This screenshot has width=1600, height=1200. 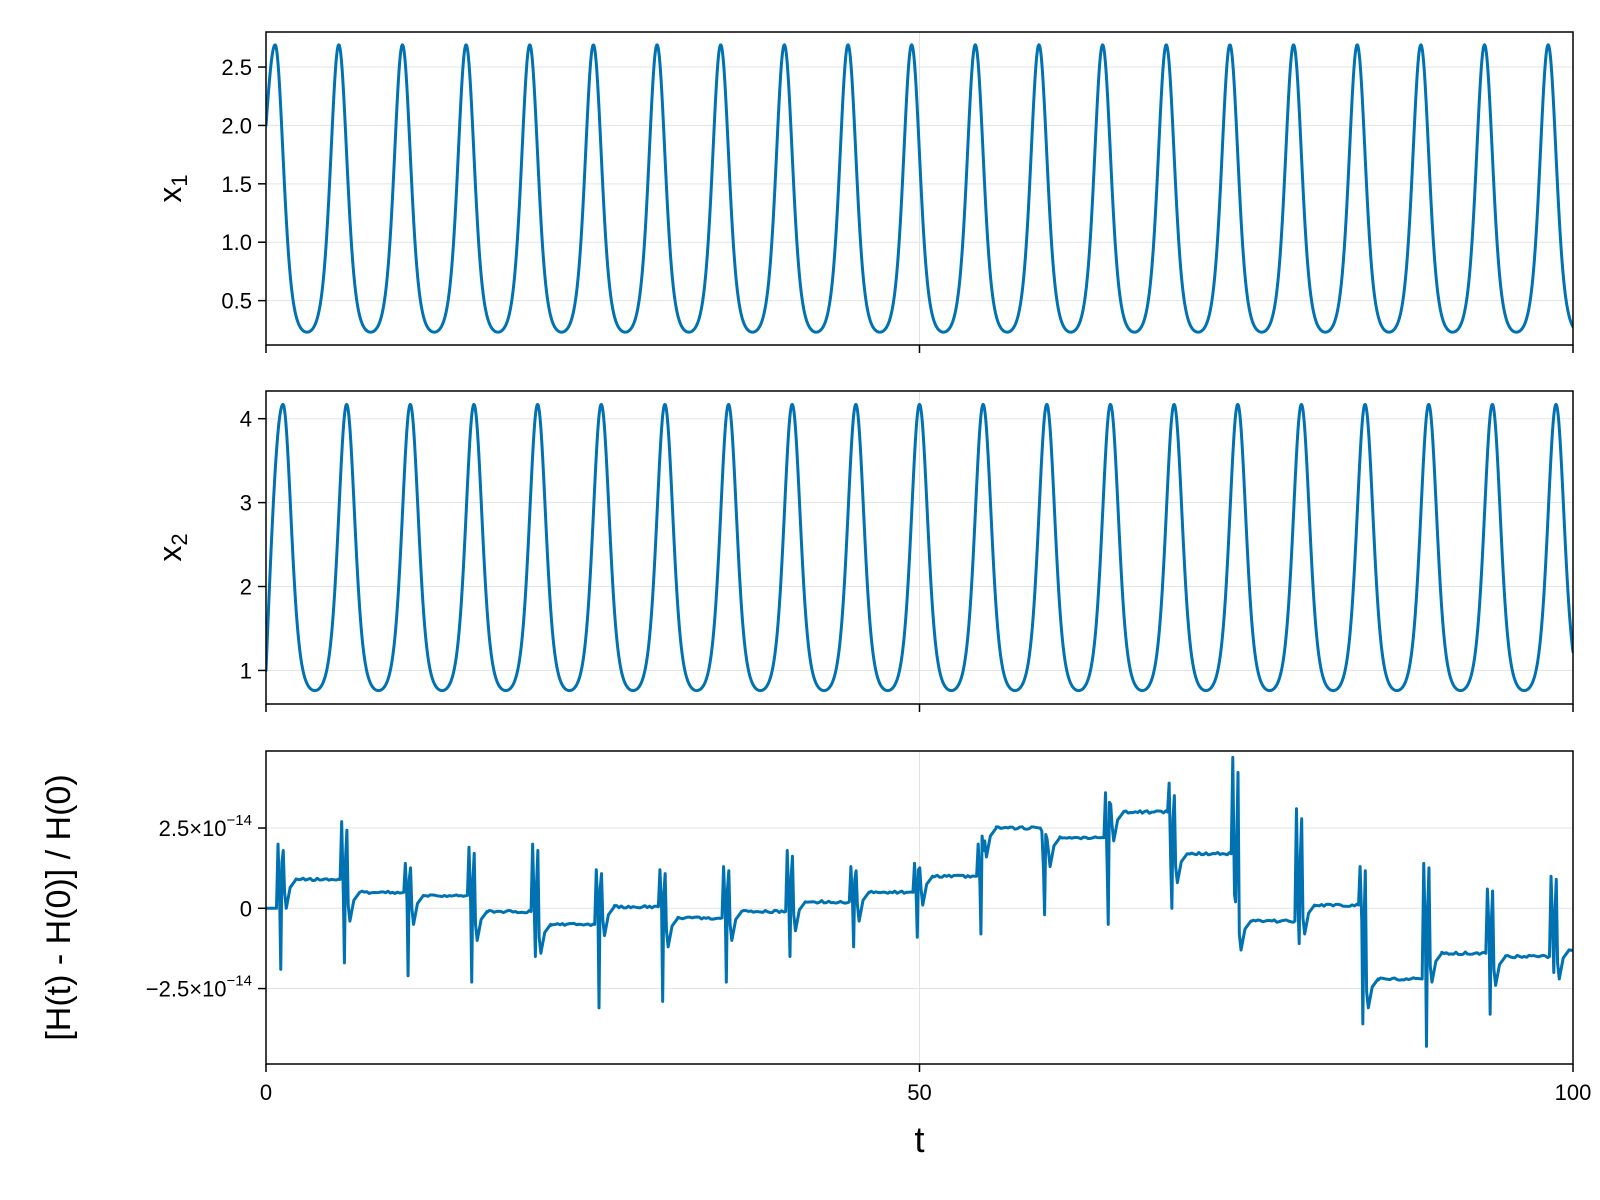 What do you see at coordinates (236, 67) in the screenshot?
I see `y-tick-label: 2.5` at bounding box center [236, 67].